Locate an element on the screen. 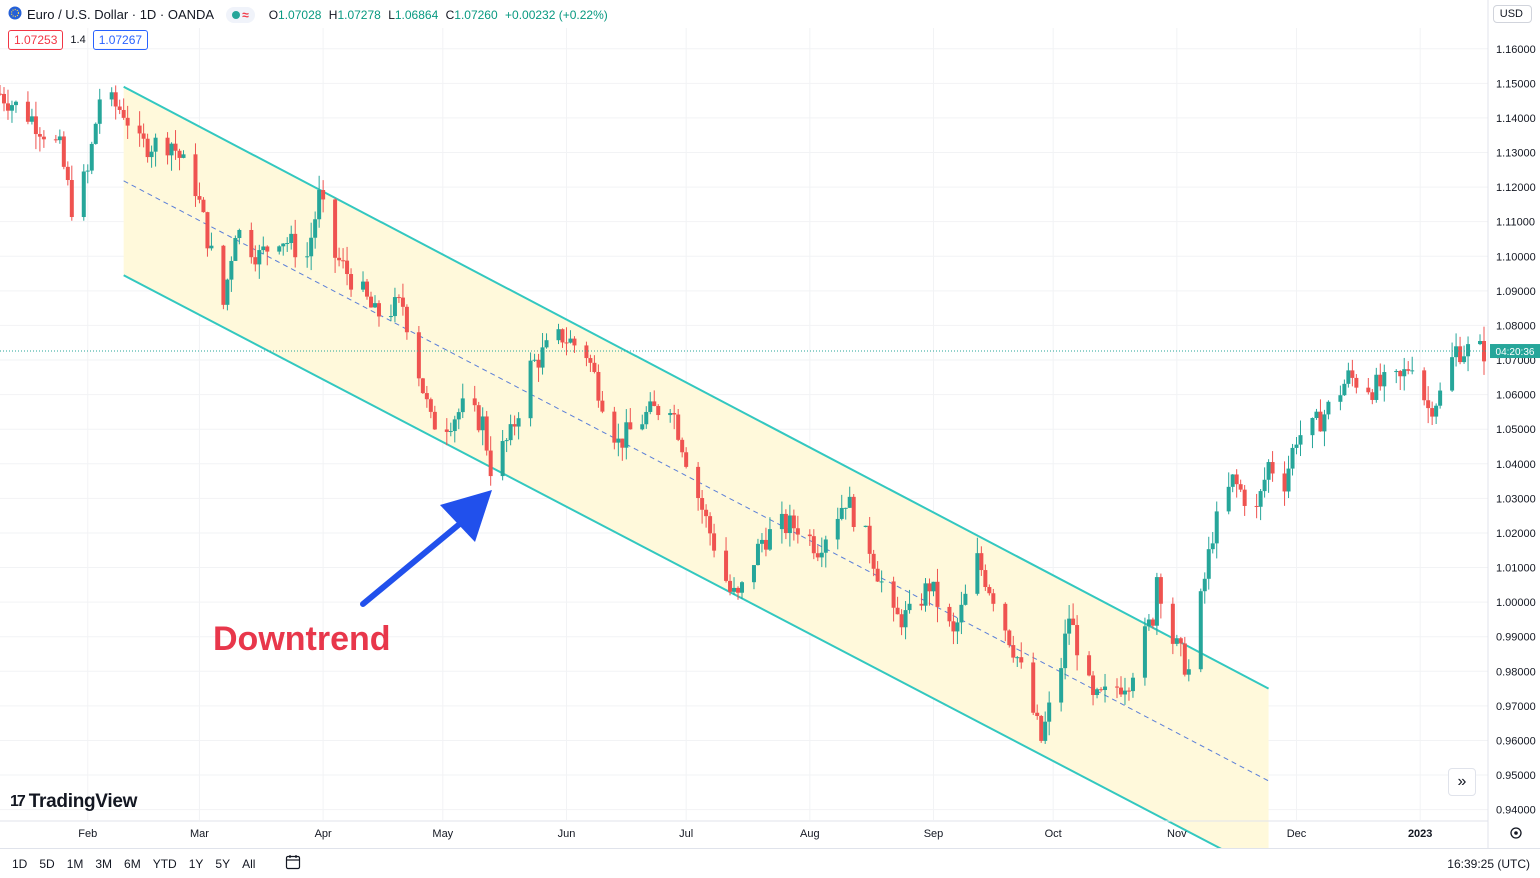 This screenshot has width=1540, height=878. y-tick-label: 1.13000 is located at coordinates (1516, 154).